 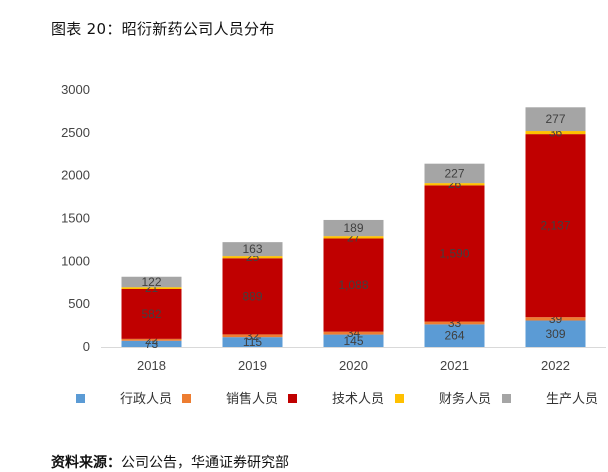 I want to click on data-label: 1,590, so click(x=454, y=253).